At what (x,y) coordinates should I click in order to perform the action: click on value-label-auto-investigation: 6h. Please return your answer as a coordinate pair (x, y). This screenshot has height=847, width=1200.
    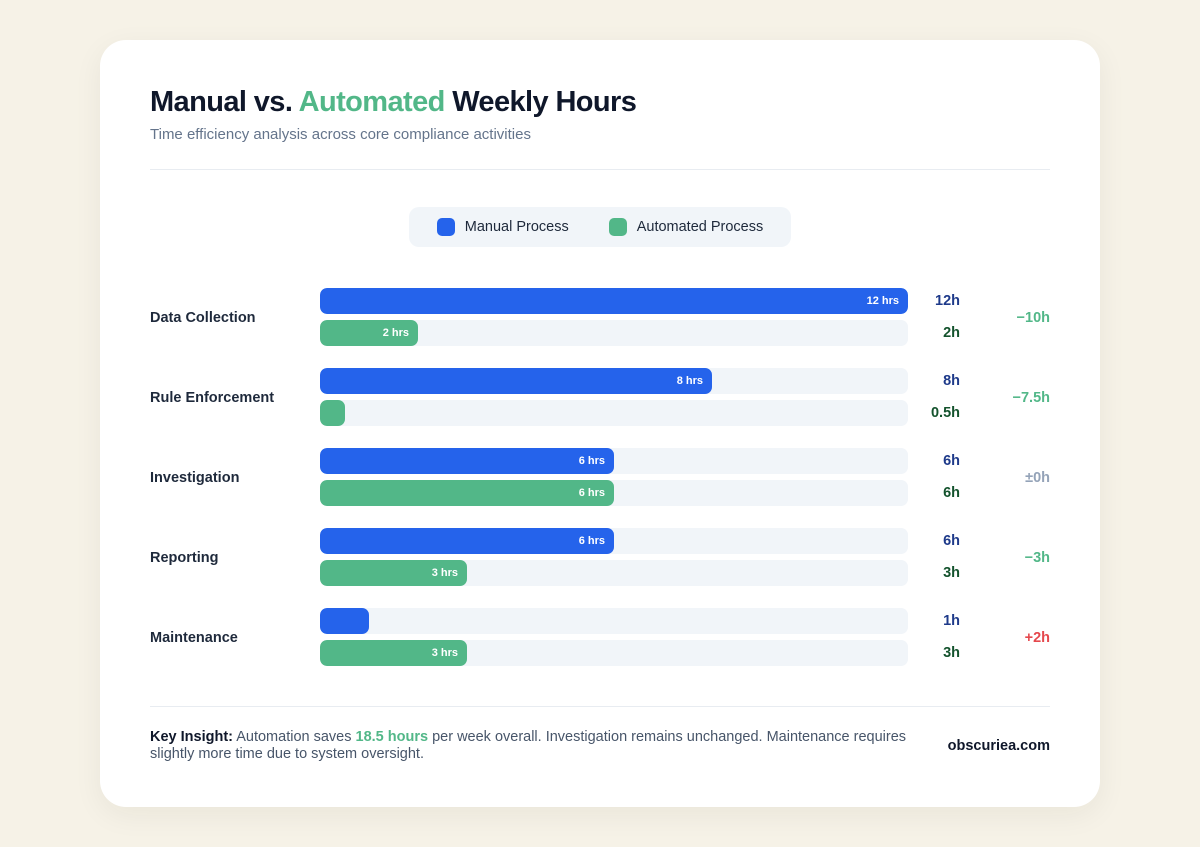
    Looking at the image, I should click on (951, 493).